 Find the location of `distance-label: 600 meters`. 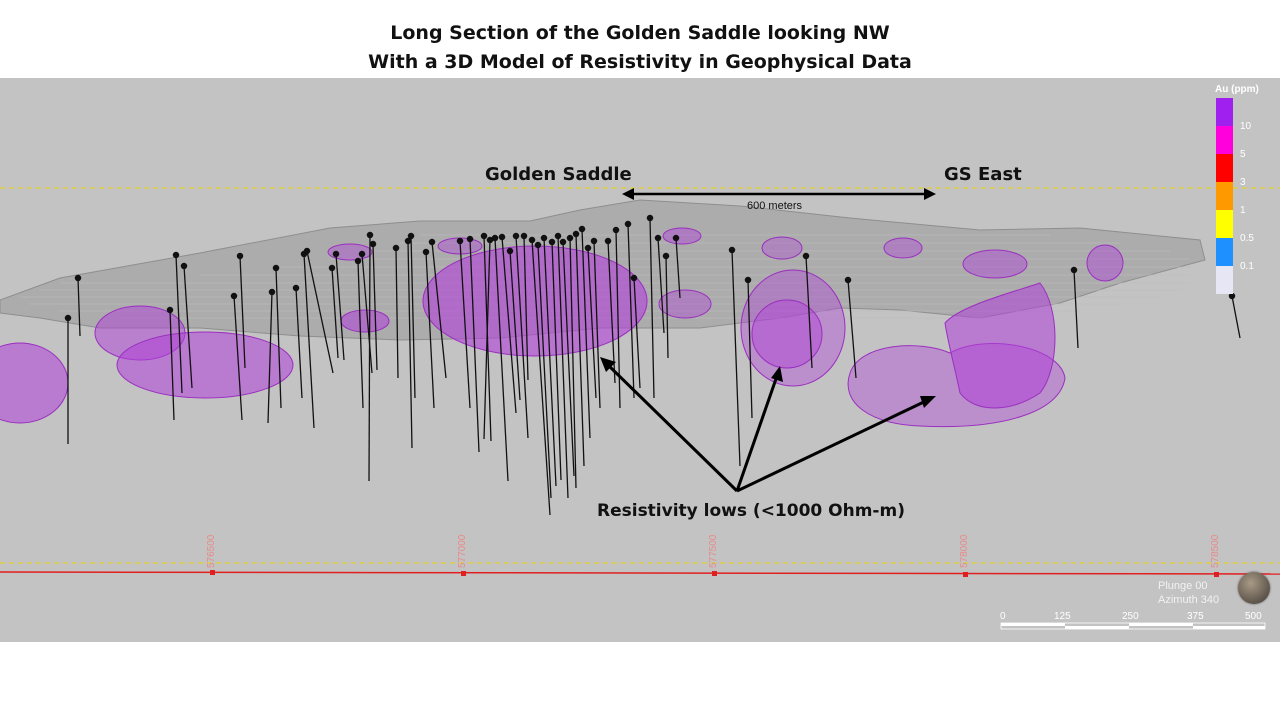

distance-label: 600 meters is located at coordinates (775, 206).